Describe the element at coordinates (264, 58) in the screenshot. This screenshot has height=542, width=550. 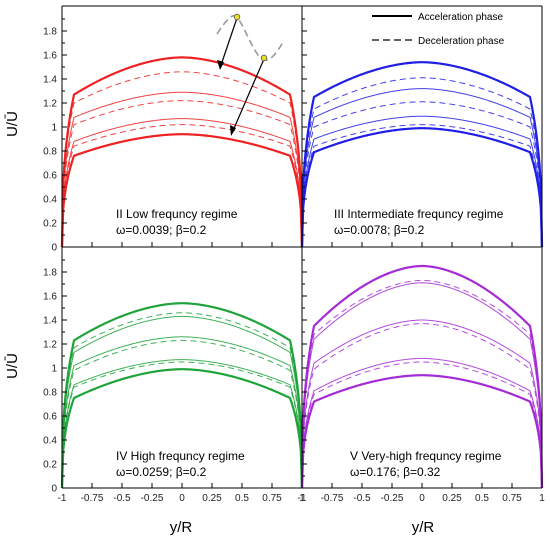
I see `inset-point-deceleration` at that location.